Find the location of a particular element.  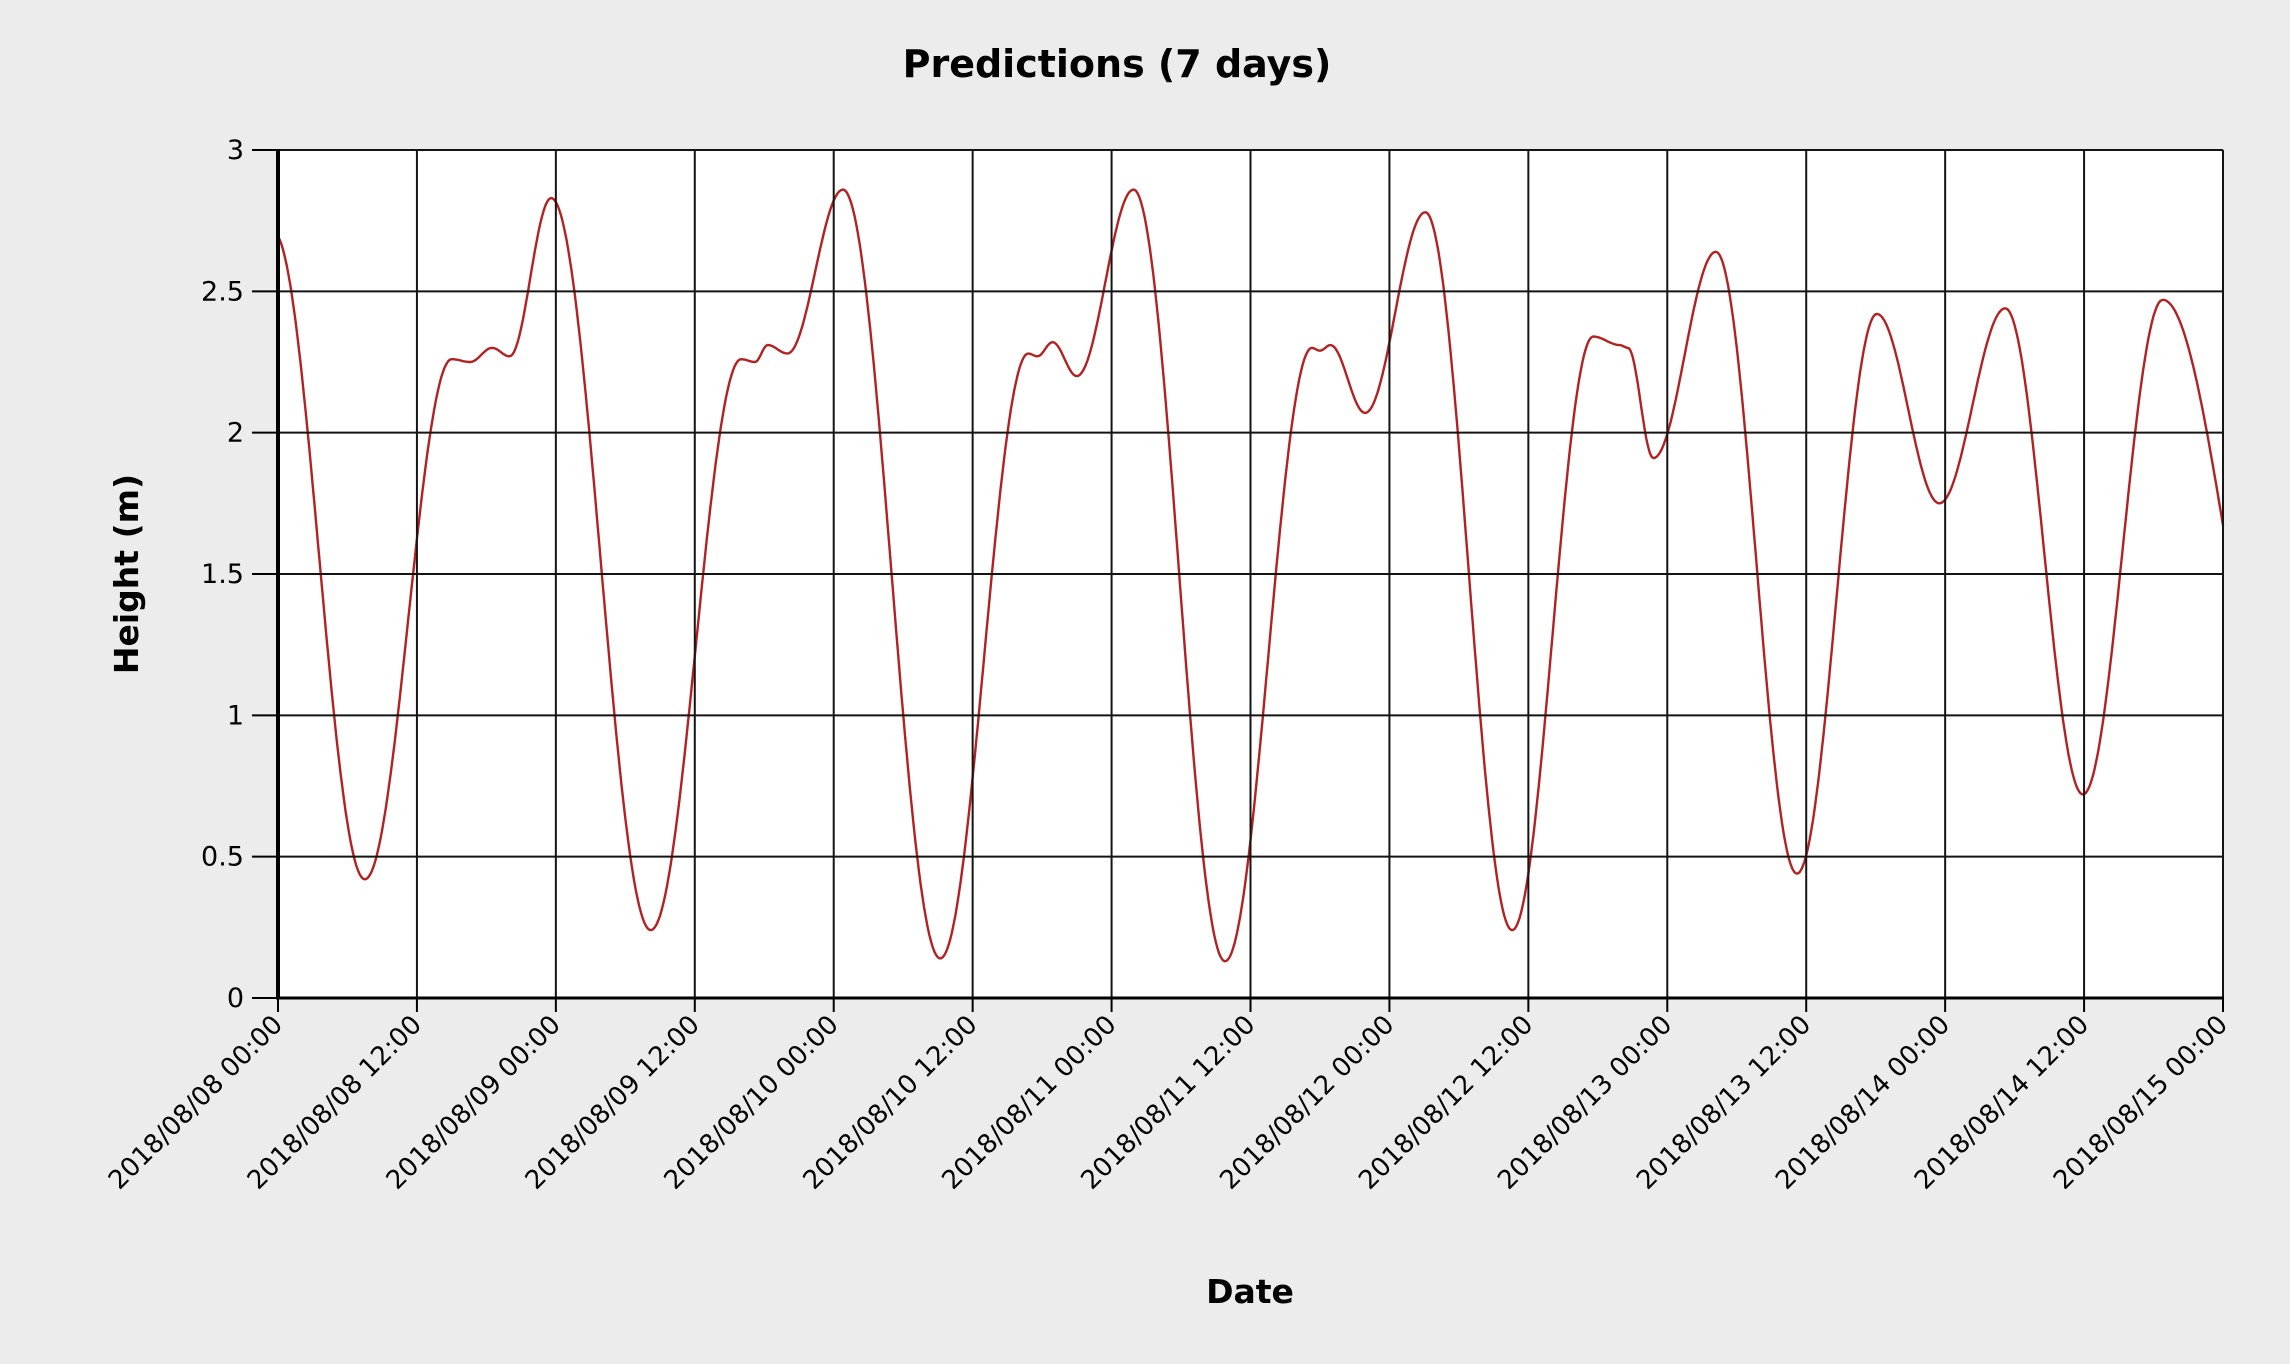

y-axis-title: Height (m) is located at coordinates (126, 574).